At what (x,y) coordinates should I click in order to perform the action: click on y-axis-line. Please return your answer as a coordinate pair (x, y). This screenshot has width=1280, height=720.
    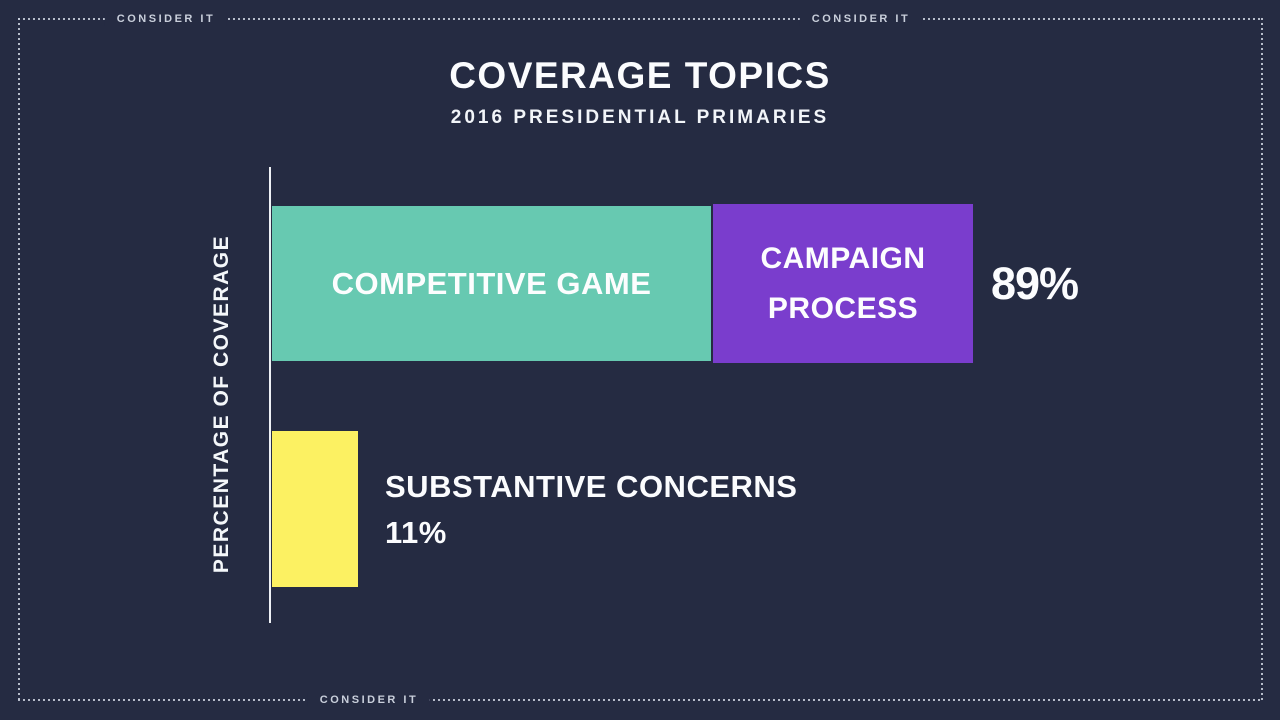
    Looking at the image, I should click on (270, 395).